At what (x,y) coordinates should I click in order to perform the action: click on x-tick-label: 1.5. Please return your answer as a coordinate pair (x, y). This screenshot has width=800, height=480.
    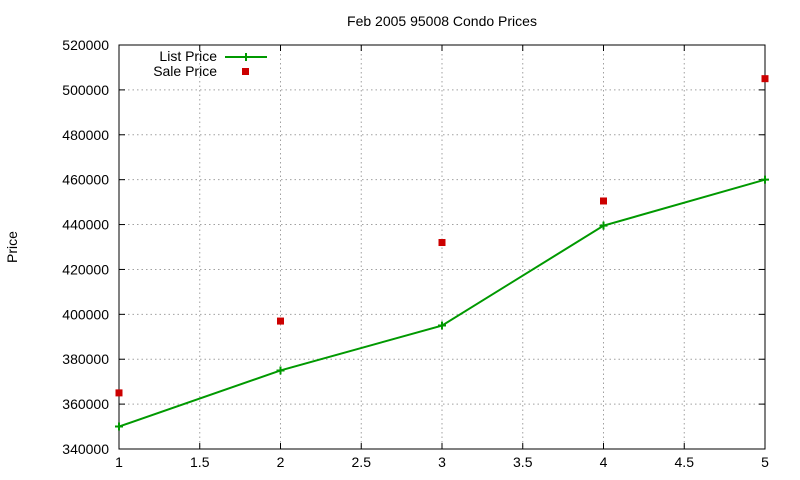
    Looking at the image, I should click on (200, 462).